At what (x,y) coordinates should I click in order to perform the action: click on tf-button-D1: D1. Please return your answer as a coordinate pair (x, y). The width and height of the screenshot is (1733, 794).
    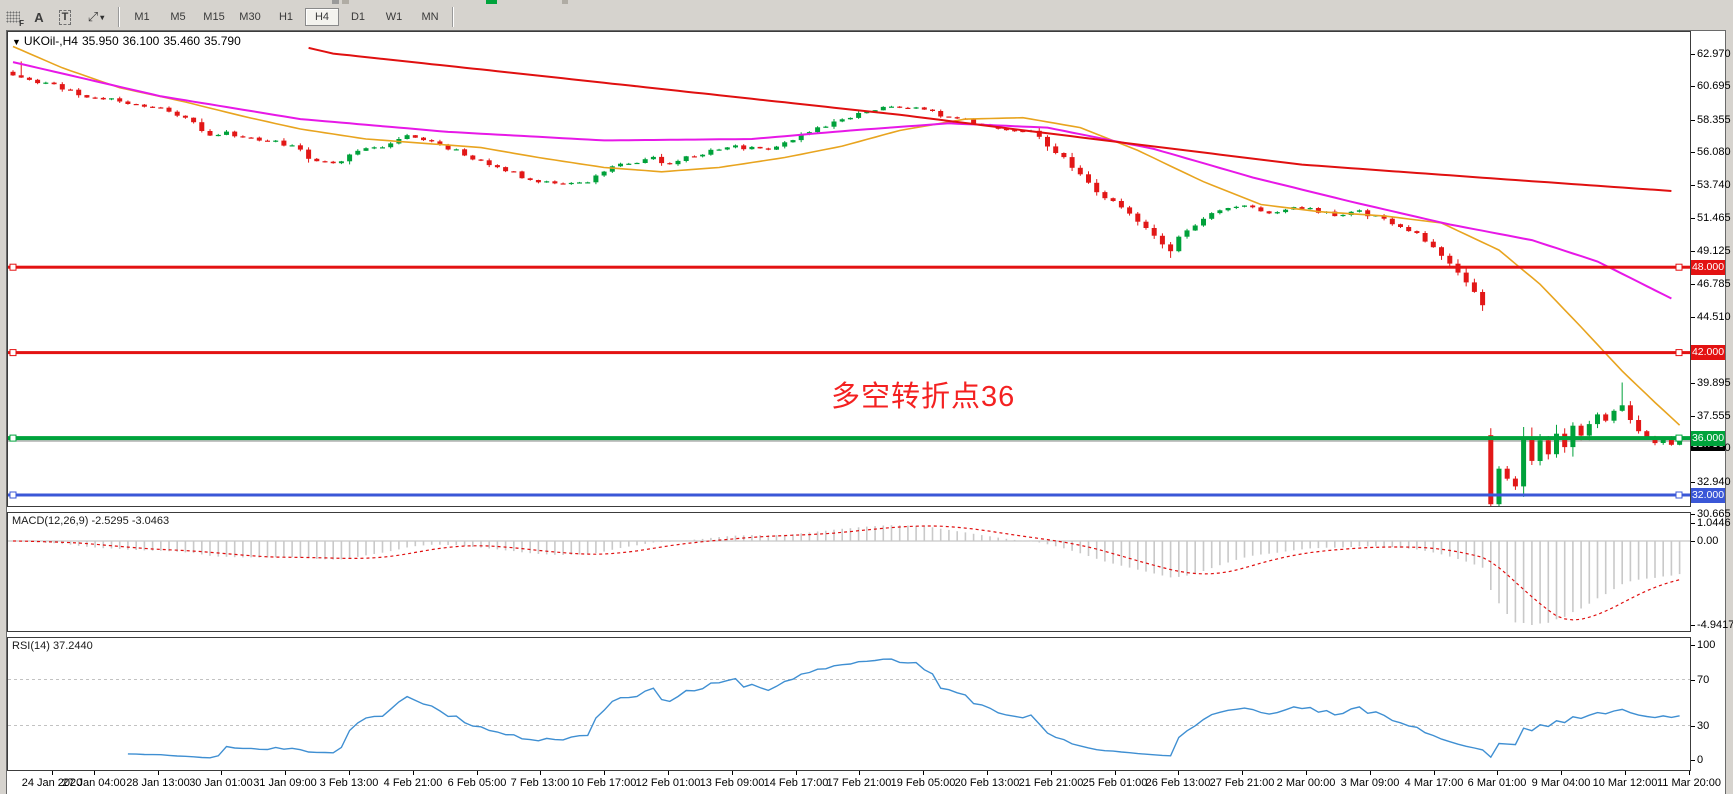
    Looking at the image, I should click on (358, 17).